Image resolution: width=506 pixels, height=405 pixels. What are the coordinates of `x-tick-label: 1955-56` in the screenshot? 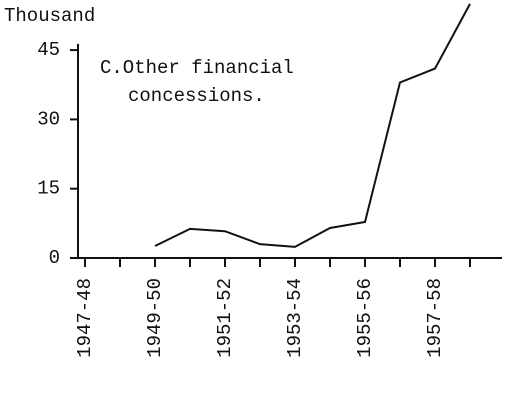 It's located at (365, 318).